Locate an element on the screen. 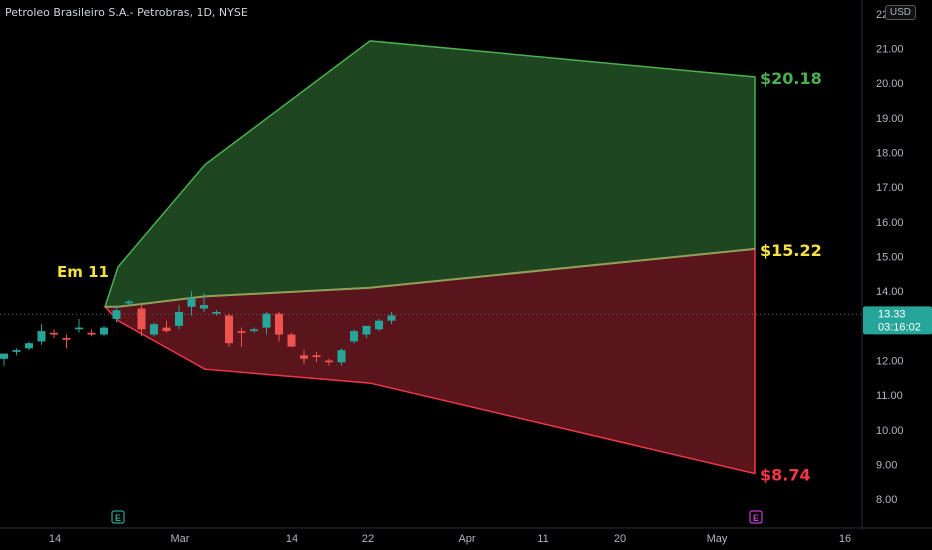  bar-countdown: 03:16:02 is located at coordinates (899, 327).